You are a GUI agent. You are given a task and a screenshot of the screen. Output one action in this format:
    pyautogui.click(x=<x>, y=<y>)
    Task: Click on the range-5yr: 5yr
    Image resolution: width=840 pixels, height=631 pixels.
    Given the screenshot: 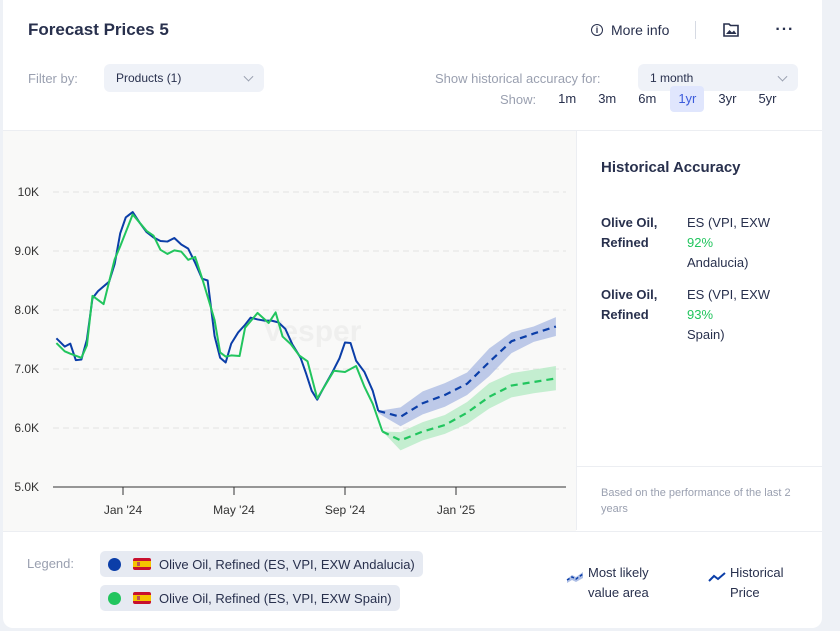 What is the action you would take?
    pyautogui.click(x=767, y=98)
    